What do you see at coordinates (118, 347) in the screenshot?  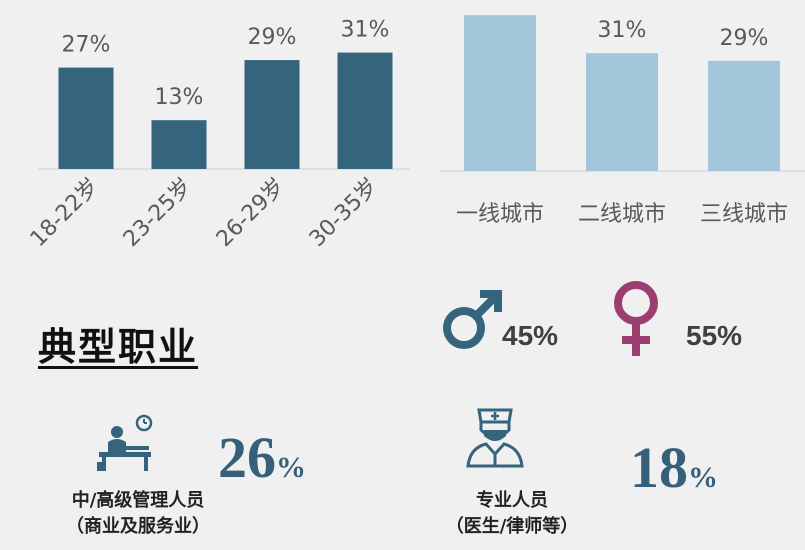 I see `section-title: 典型职业` at bounding box center [118, 347].